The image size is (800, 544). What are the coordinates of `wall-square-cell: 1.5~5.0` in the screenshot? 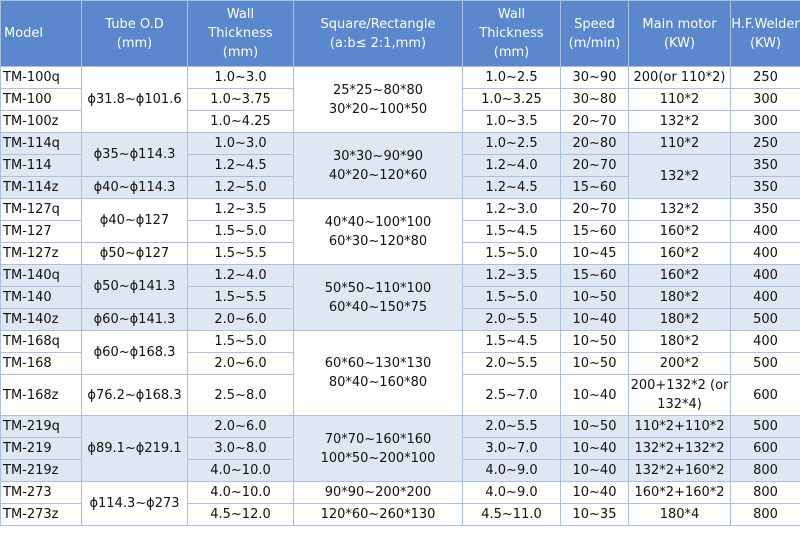 It's located at (511, 253).